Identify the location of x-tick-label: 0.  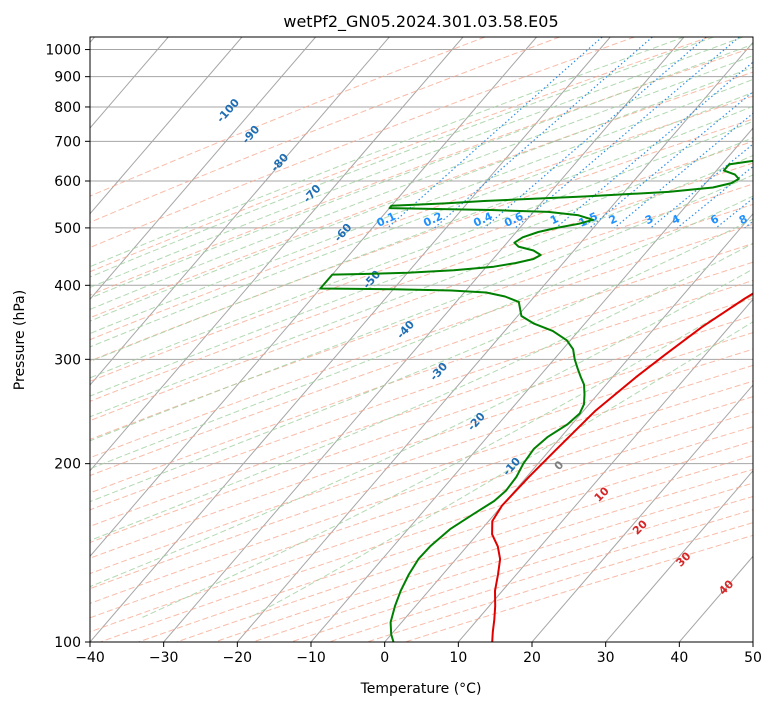
(384, 658).